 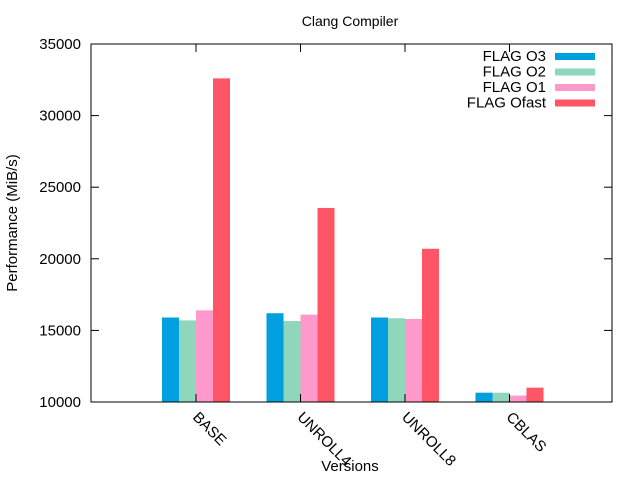 What do you see at coordinates (507, 103) in the screenshot?
I see `legend-label-flag-ofast: FLAG Ofast` at bounding box center [507, 103].